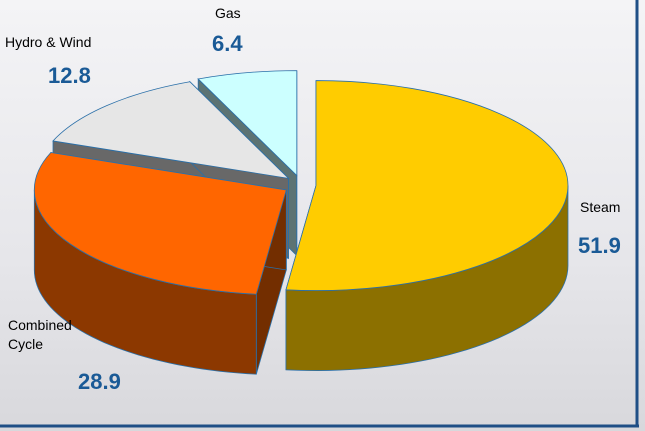 Image resolution: width=645 pixels, height=431 pixels. Describe the element at coordinates (99, 381) in the screenshot. I see `value-label: 28.9` at that location.